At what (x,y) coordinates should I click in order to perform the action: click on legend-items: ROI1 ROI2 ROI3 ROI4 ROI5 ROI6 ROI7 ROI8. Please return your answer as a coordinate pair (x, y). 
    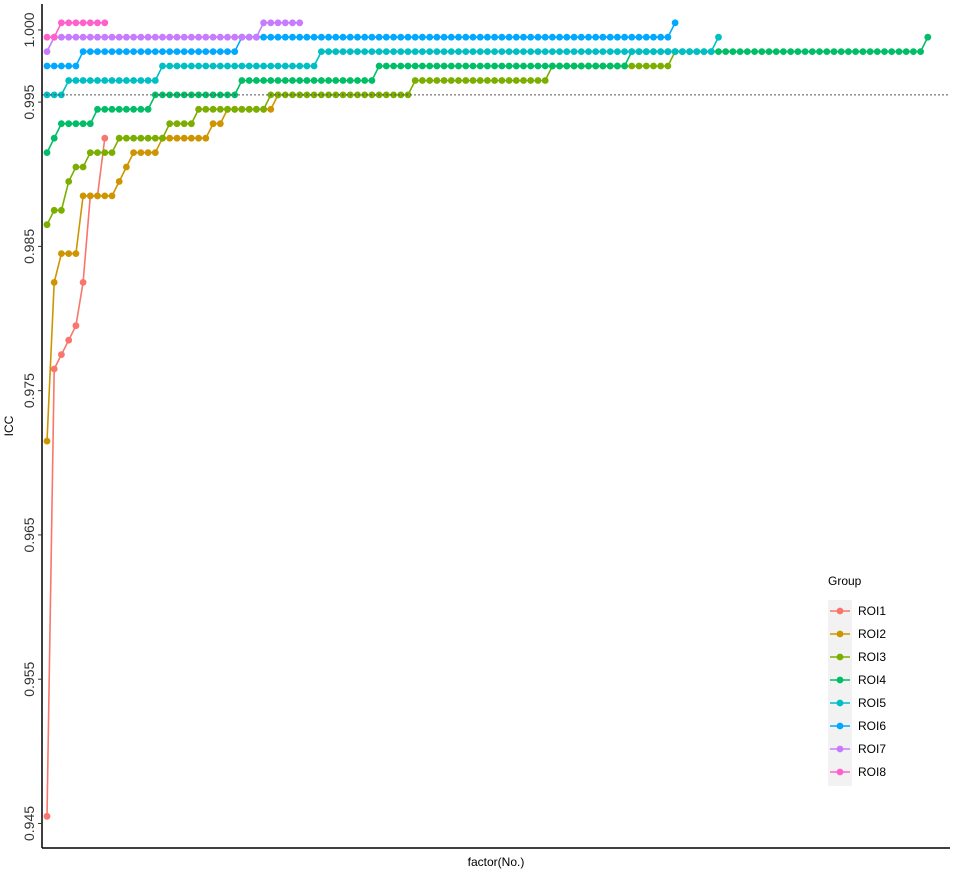
    Looking at the image, I should click on (857, 693).